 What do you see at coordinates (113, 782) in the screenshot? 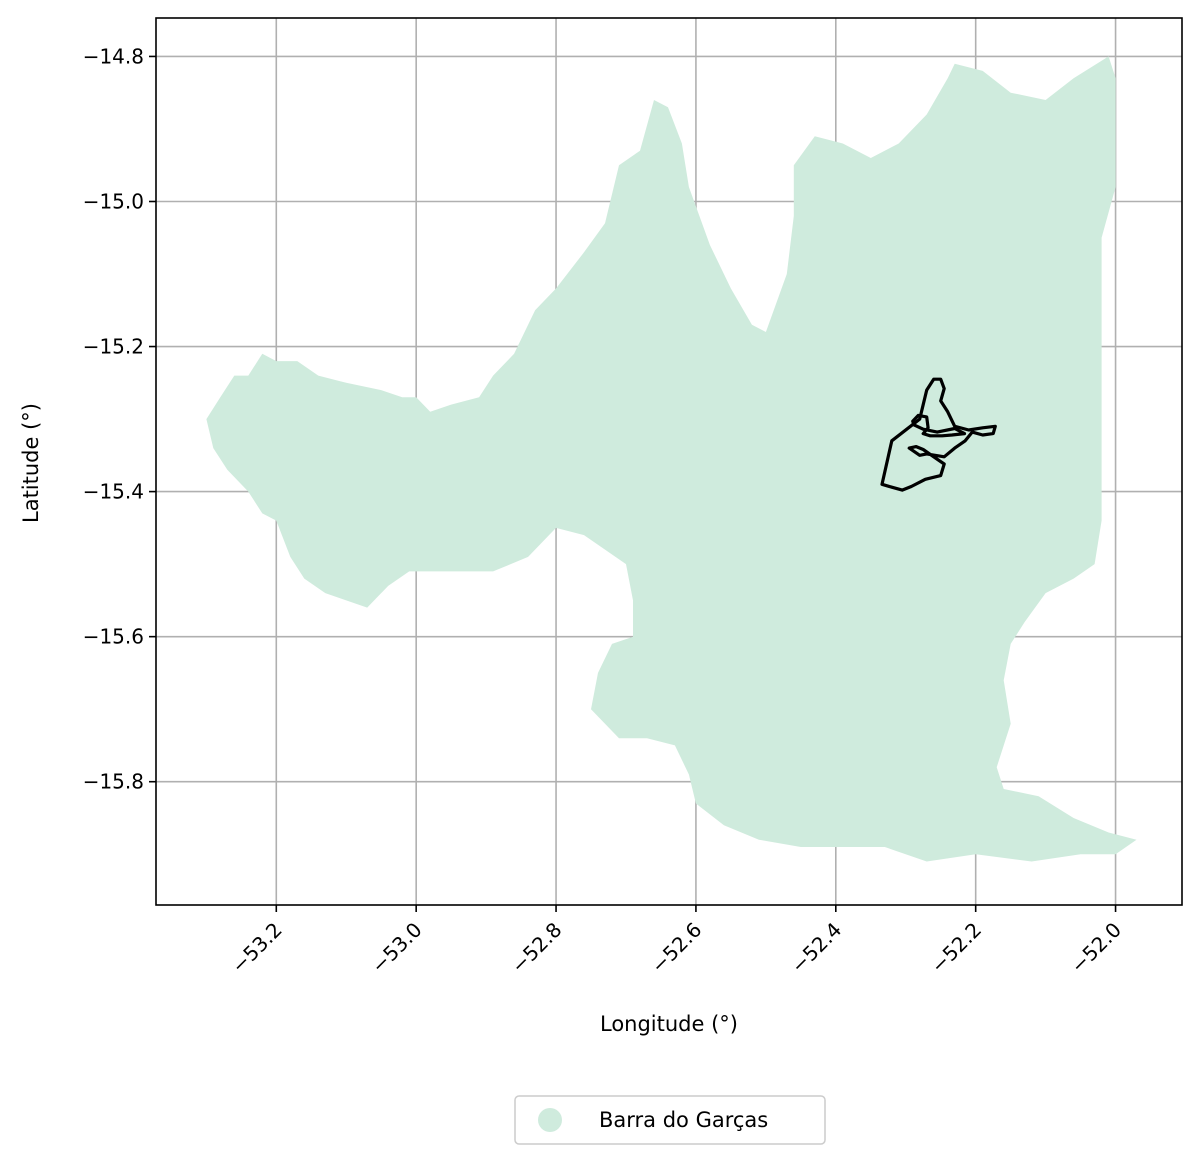
I see `y-tick-label: −15.8` at bounding box center [113, 782].